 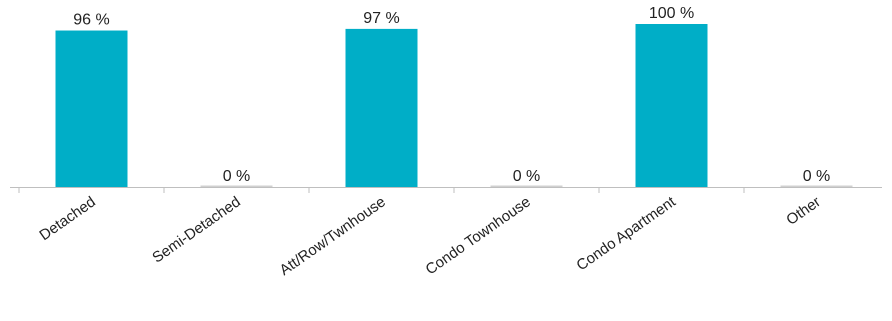 I want to click on data-label: 96 %, so click(x=91, y=20).